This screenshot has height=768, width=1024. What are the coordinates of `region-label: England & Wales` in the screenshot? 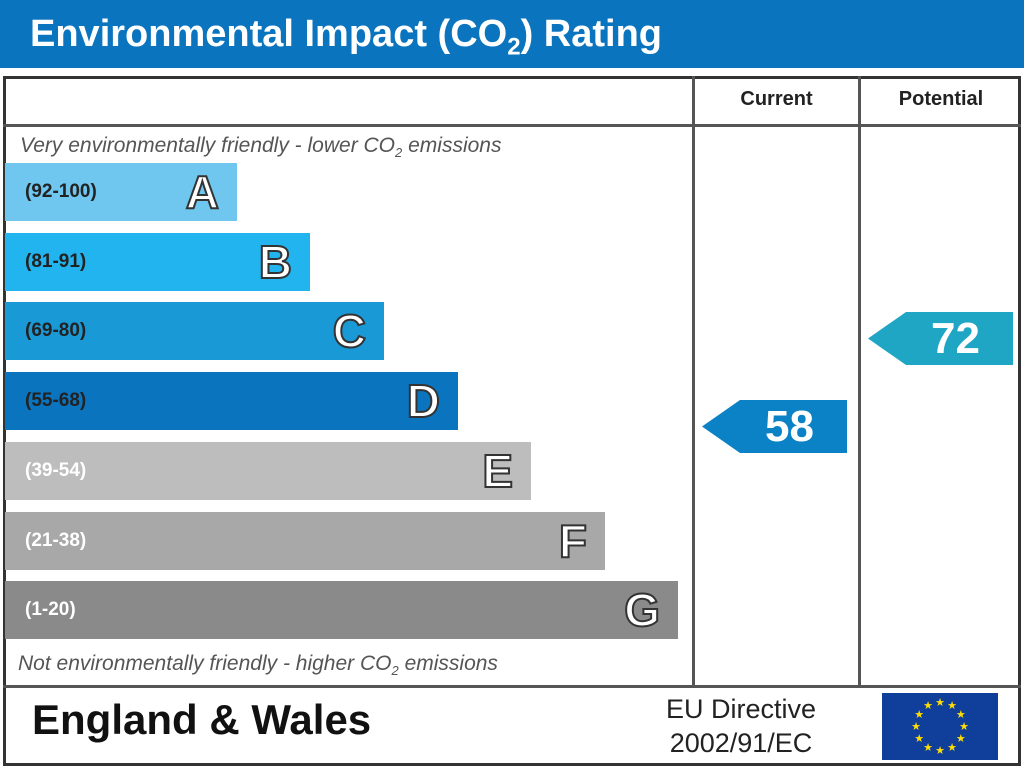 It's located at (202, 719).